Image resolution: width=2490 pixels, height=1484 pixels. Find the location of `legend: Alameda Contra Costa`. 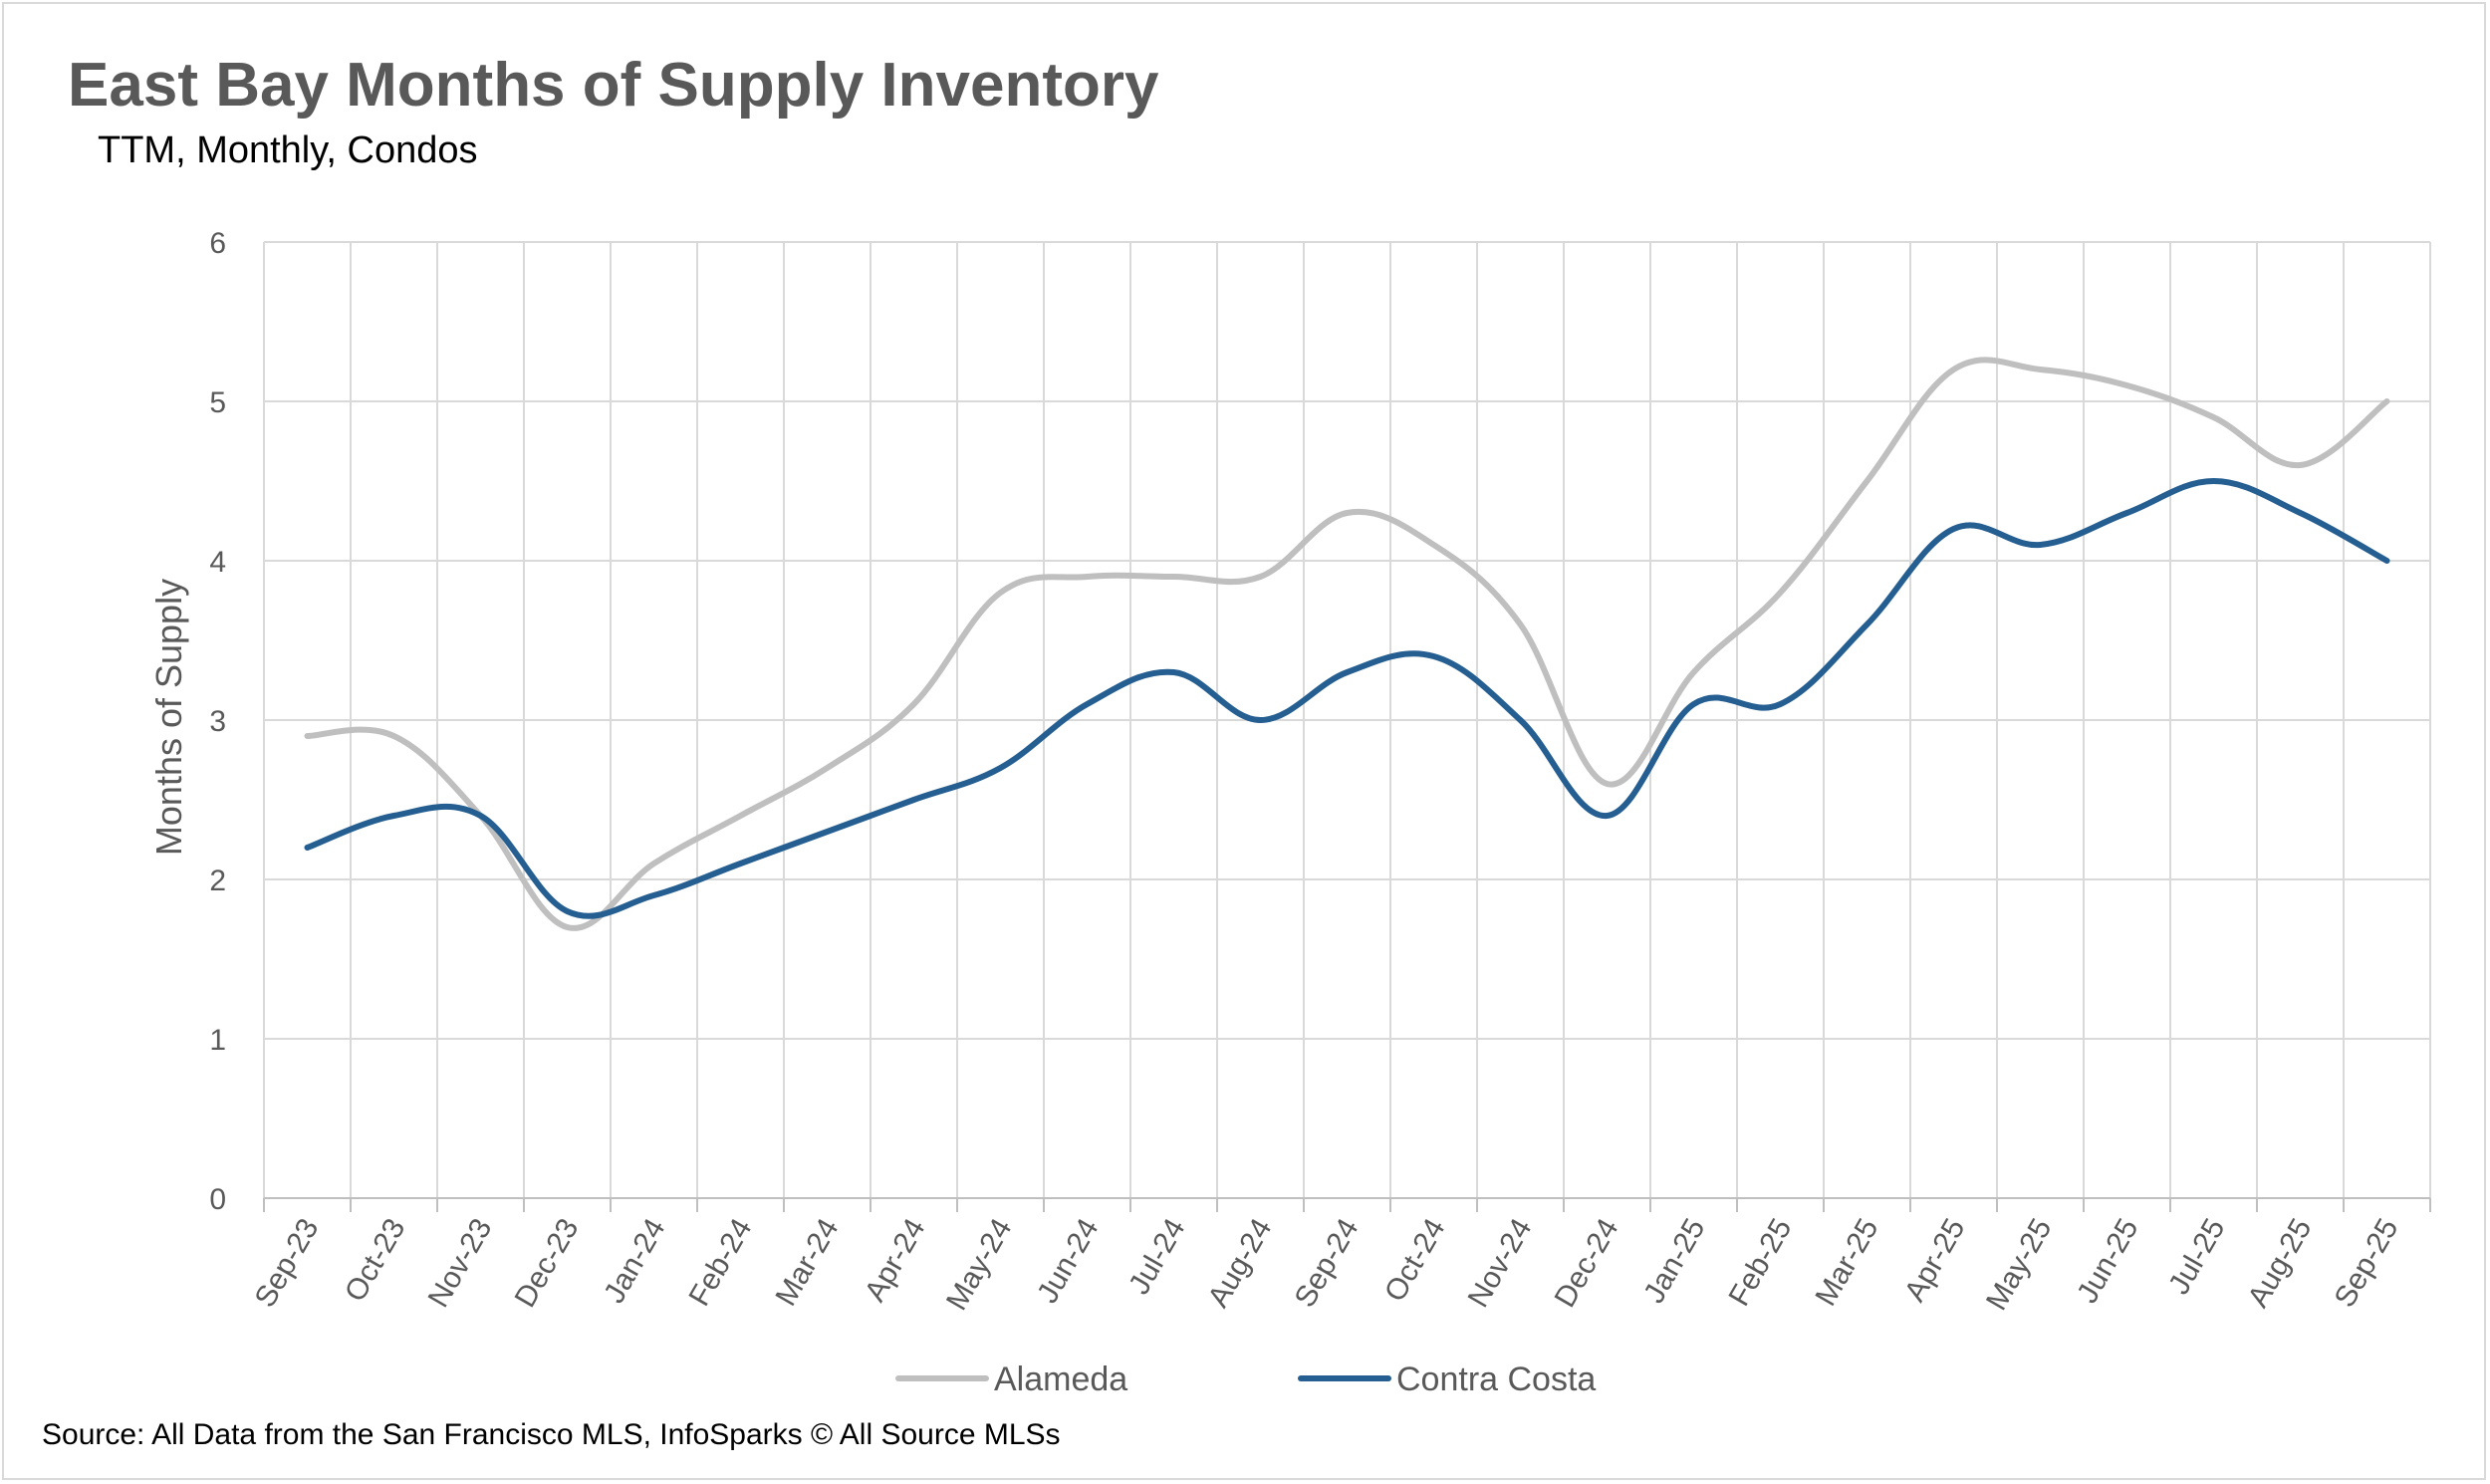

legend: Alameda Contra Costa is located at coordinates (1245, 1379).